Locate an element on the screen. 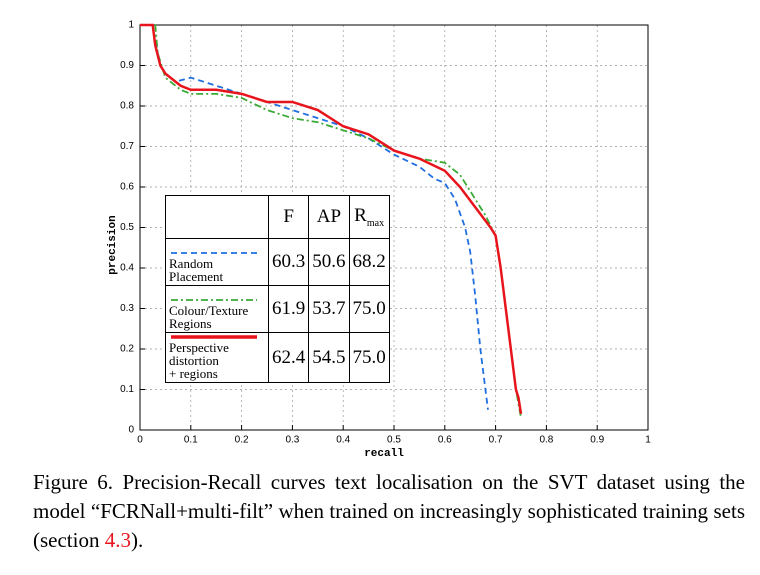 This screenshot has height=575, width=760. legend-label-line: Random is located at coordinates (191, 263).